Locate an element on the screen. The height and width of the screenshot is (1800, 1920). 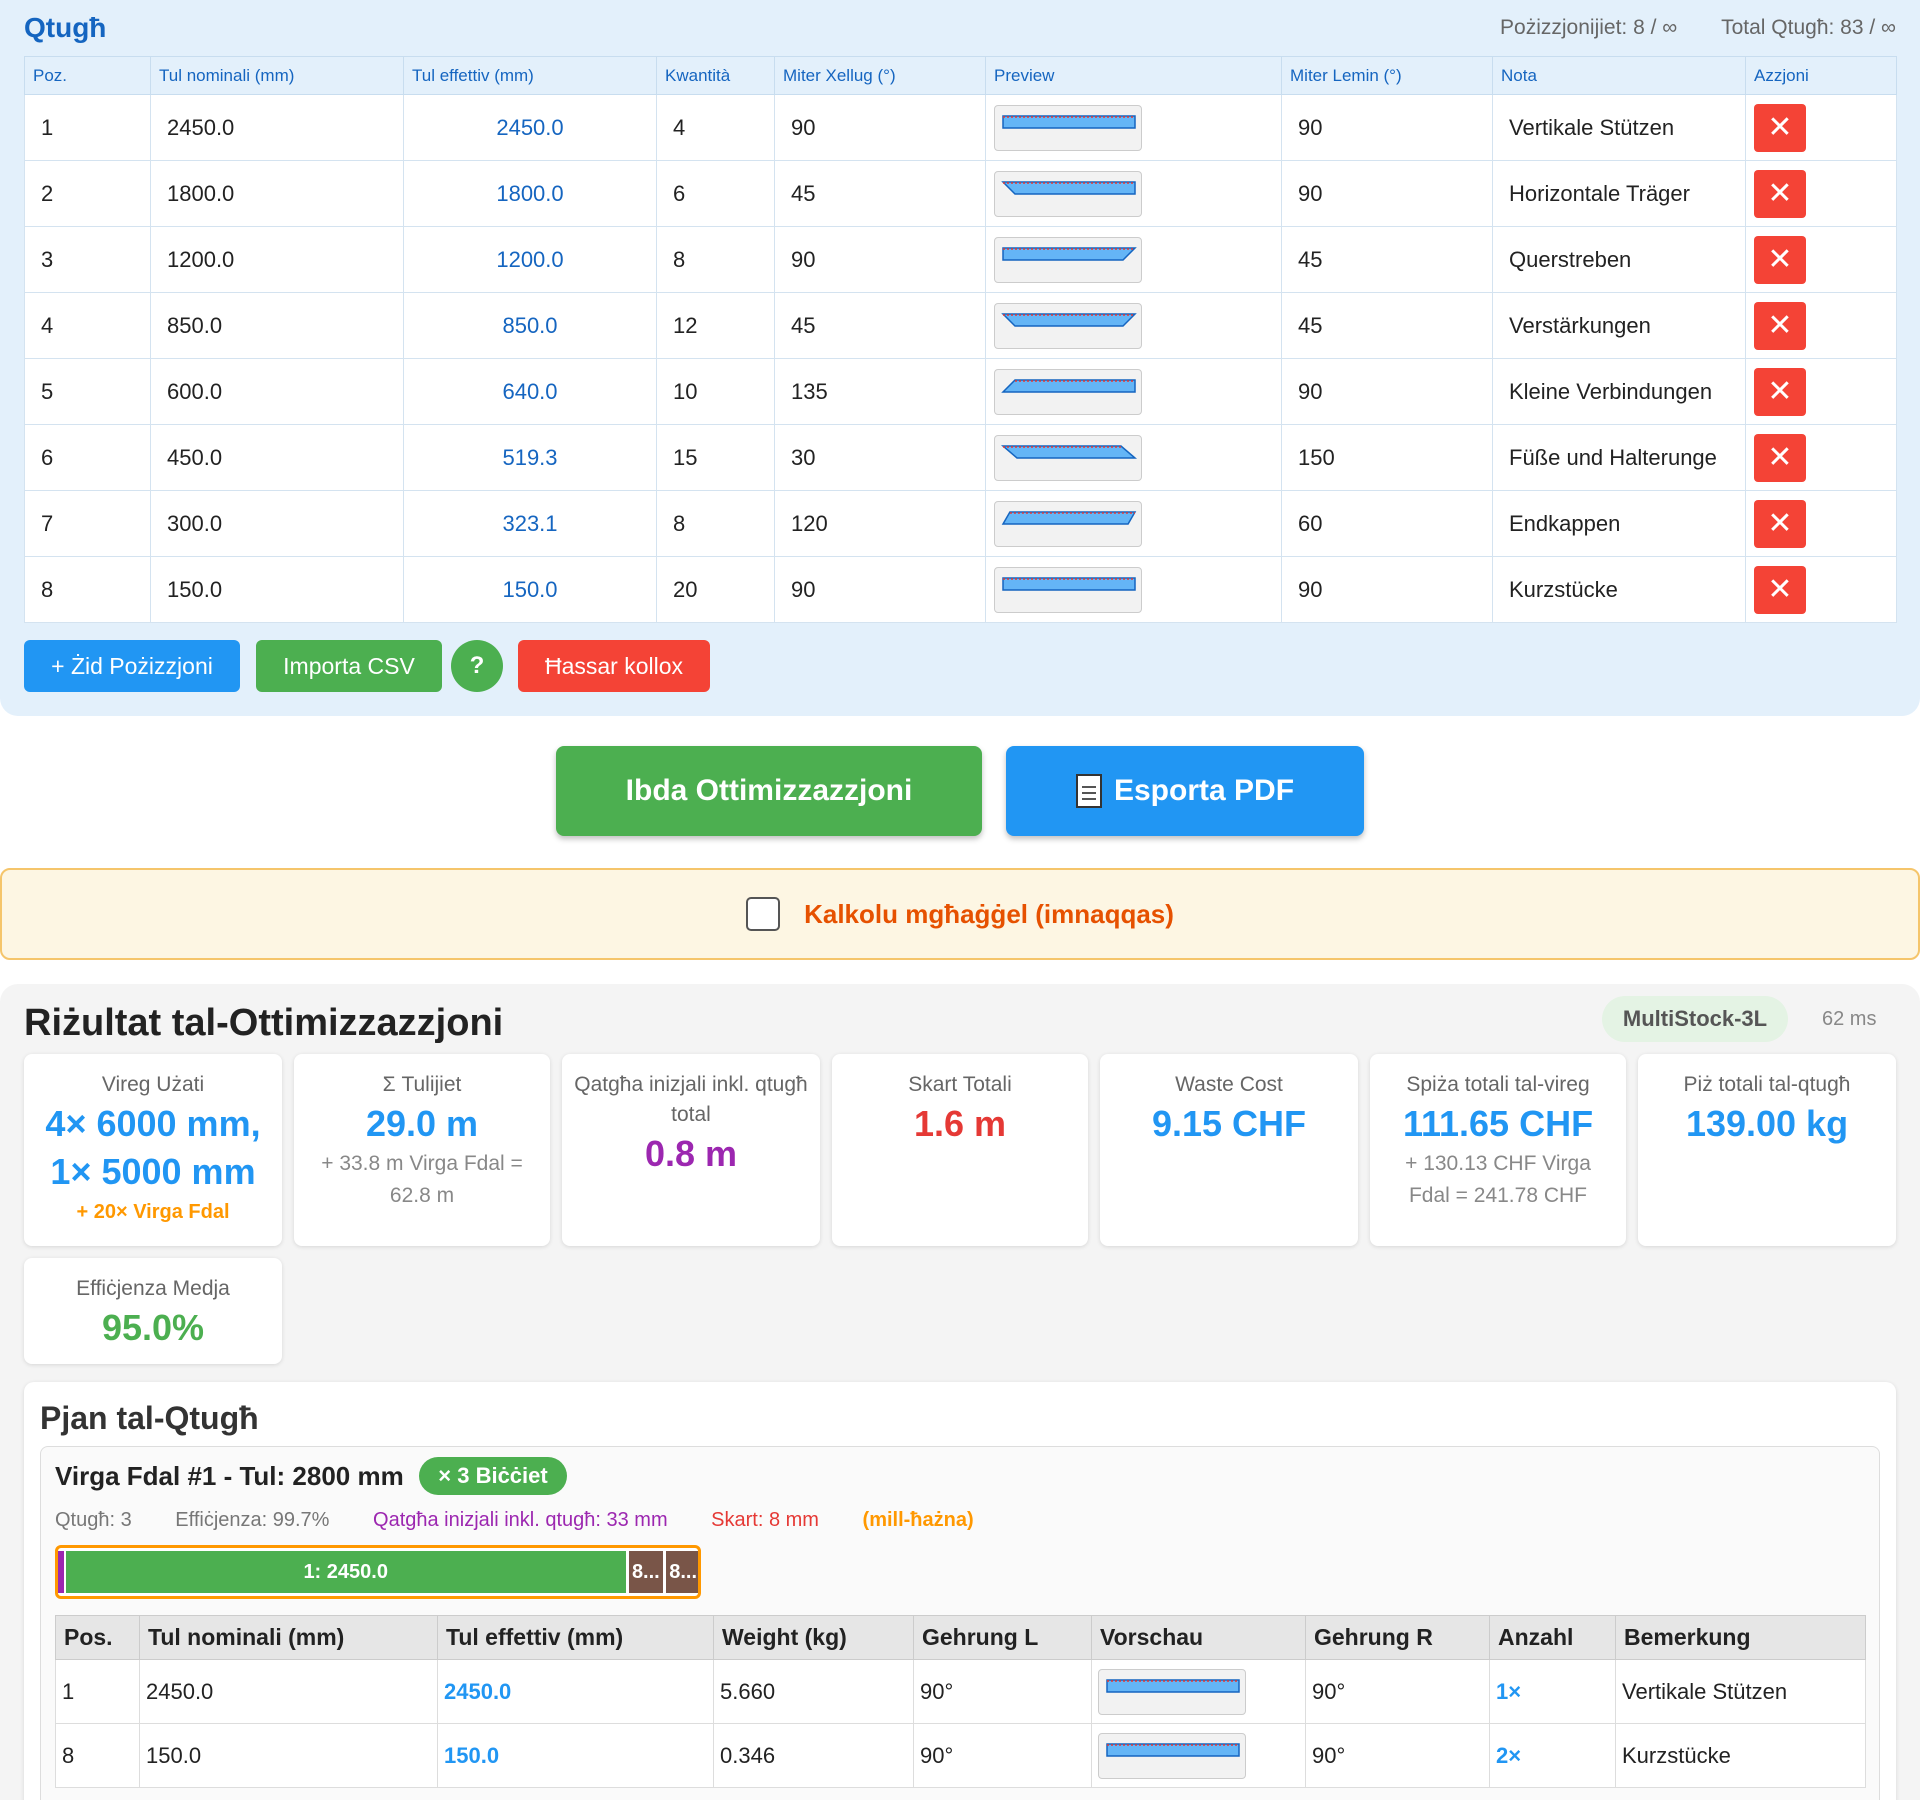
column-header: Poz. is located at coordinates (87, 75).